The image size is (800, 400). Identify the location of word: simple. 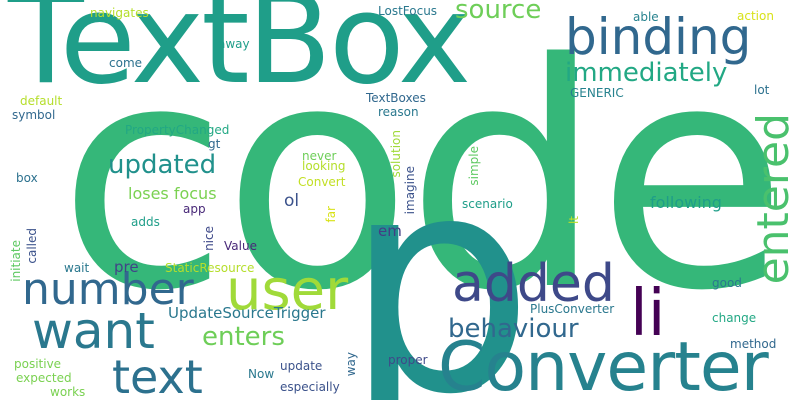
(474, 166).